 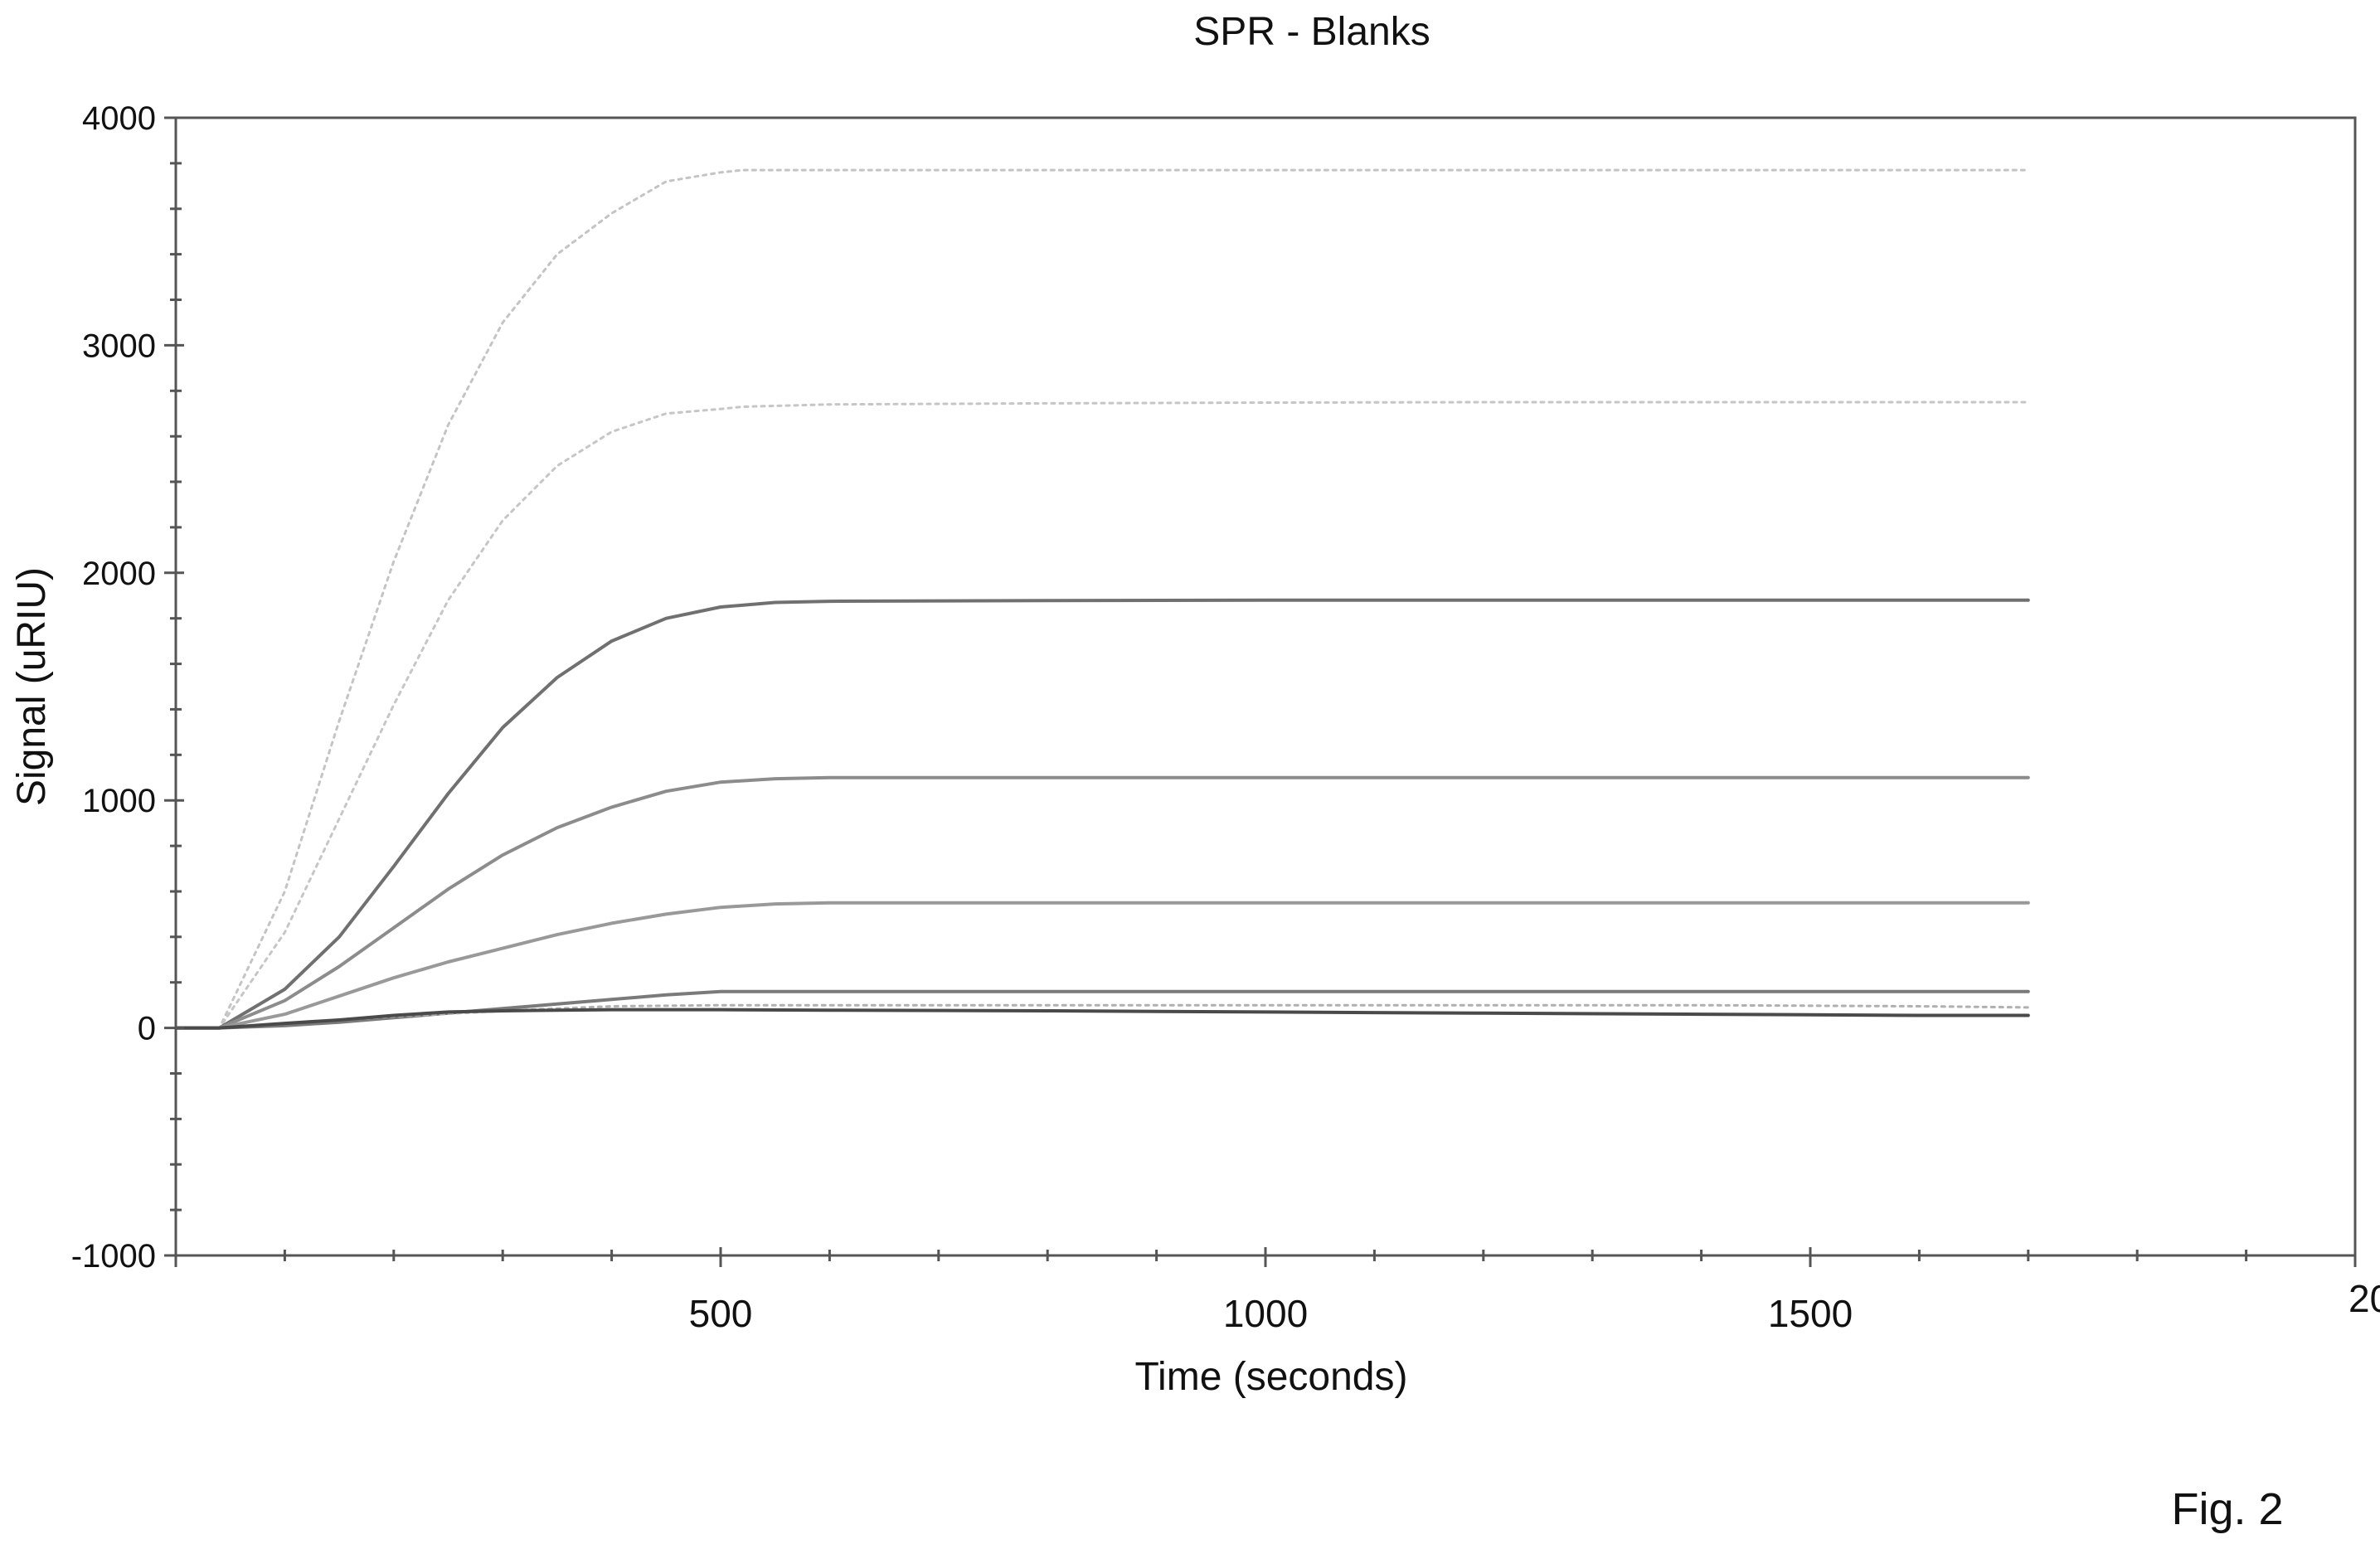 I want to click on y-tick-label: -1000, so click(x=113, y=1256).